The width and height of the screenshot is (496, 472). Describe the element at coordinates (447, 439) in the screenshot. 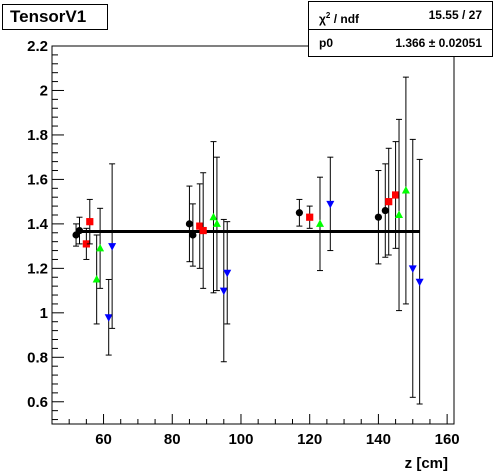

I see `x-tick-label: 160` at that location.